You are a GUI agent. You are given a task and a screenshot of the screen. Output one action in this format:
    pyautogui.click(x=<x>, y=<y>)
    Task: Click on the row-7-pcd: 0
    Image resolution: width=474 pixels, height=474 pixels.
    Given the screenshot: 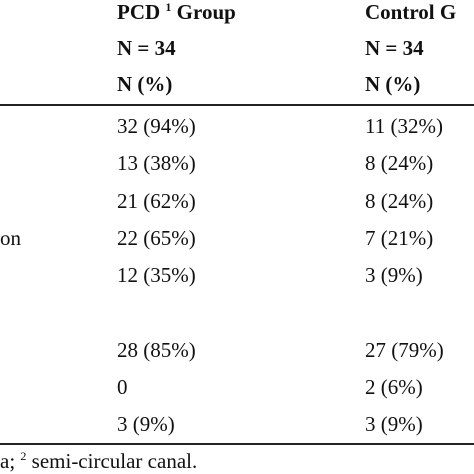 What is the action you would take?
    pyautogui.click(x=122, y=387)
    